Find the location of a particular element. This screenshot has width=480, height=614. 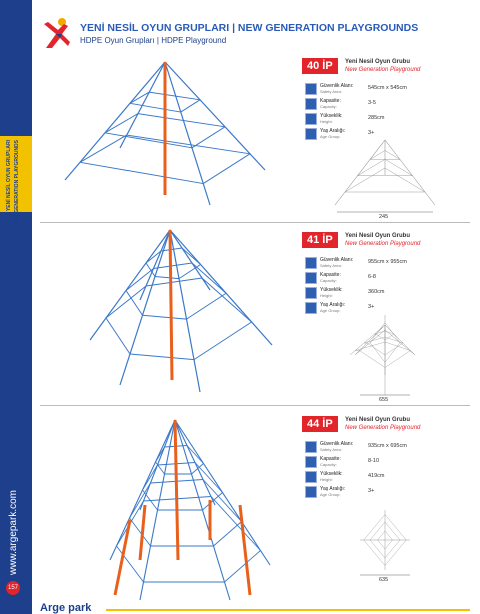

product-code: 44 İP is located at coordinates (320, 424).